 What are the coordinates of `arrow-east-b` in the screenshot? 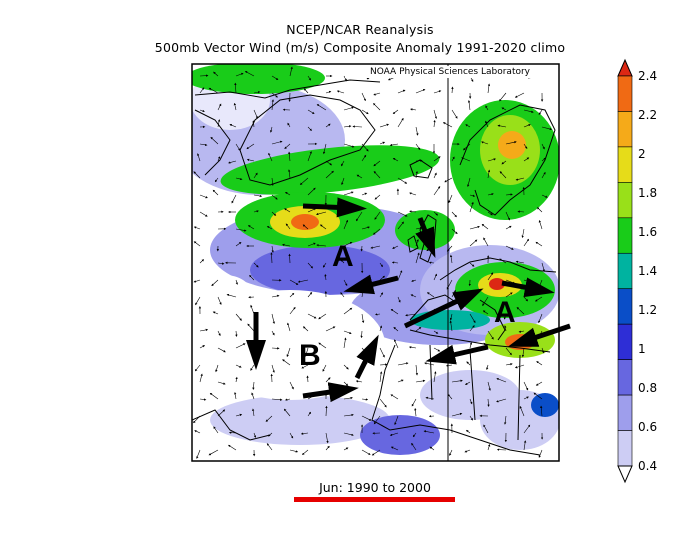 It's located at (330, 392).